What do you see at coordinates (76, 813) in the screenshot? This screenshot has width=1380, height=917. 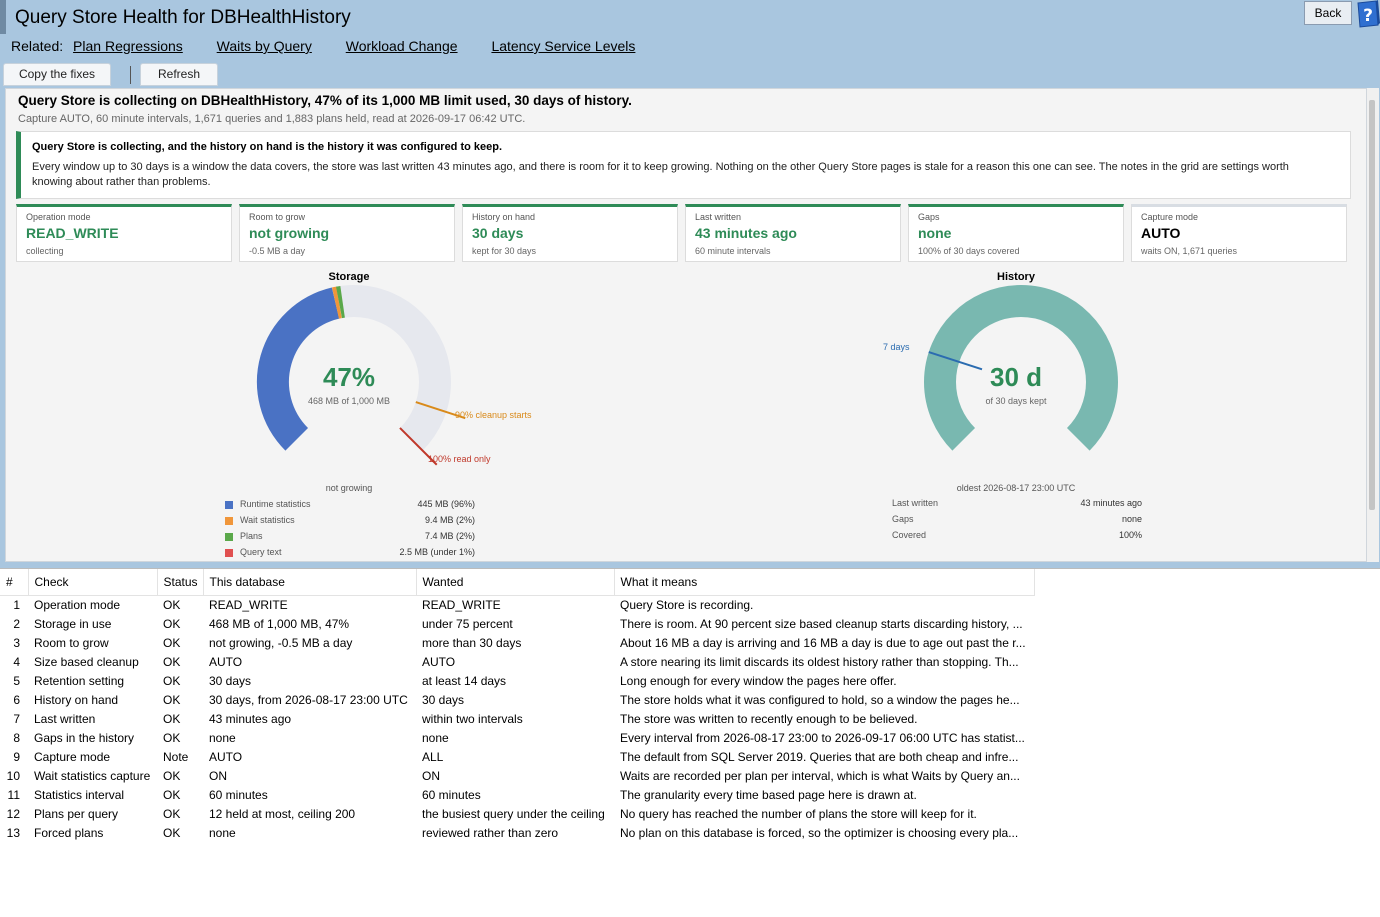 I see `cell-check-name: Plans per query` at bounding box center [76, 813].